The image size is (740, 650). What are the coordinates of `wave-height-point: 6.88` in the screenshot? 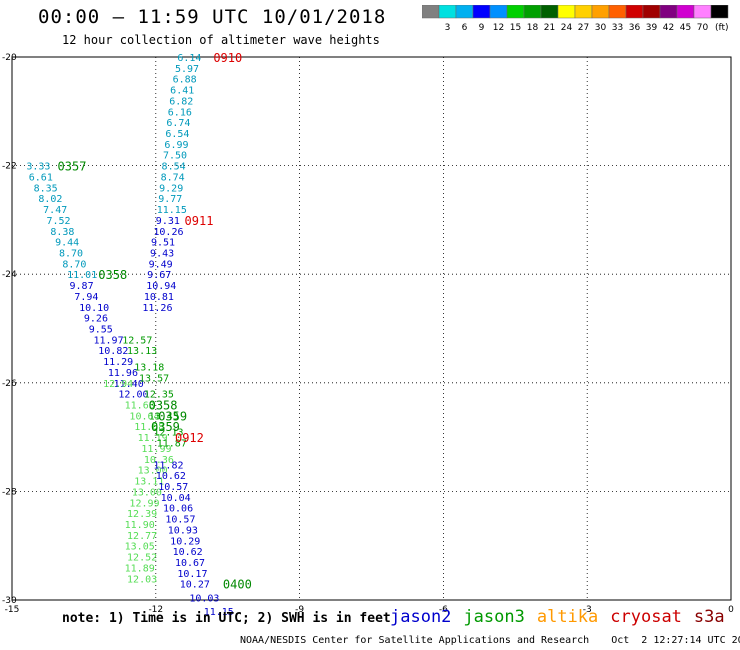 It's located at (185, 80).